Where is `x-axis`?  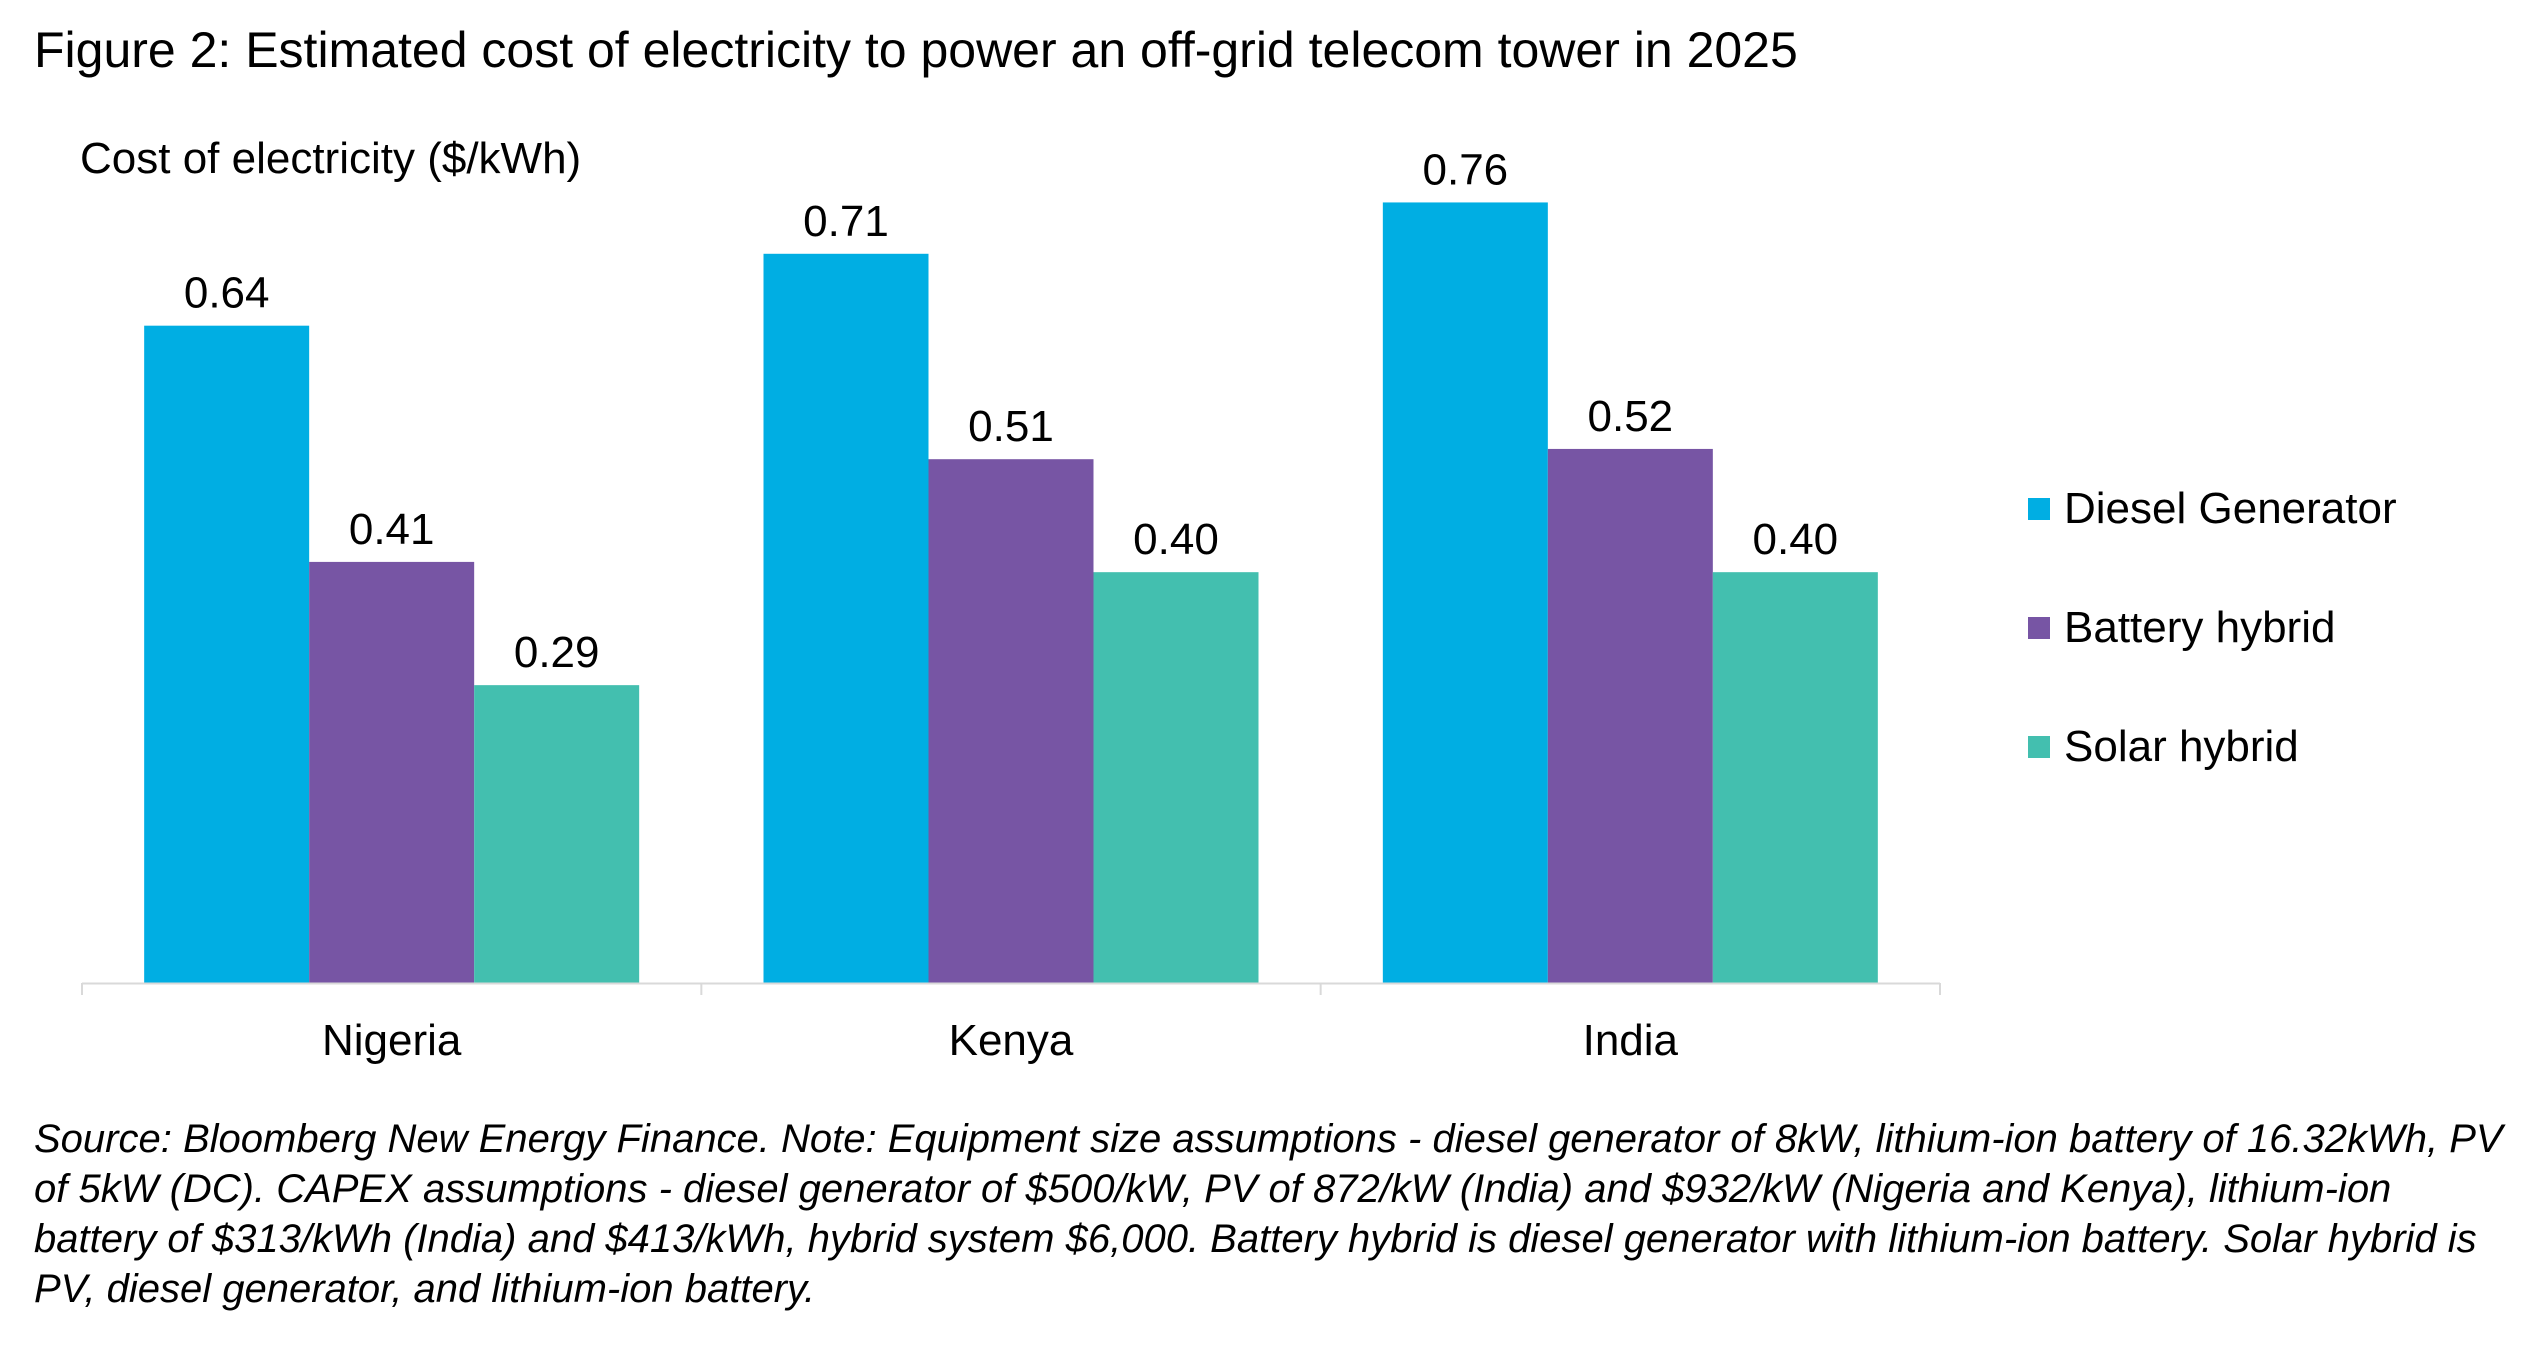 x-axis is located at coordinates (1011, 988).